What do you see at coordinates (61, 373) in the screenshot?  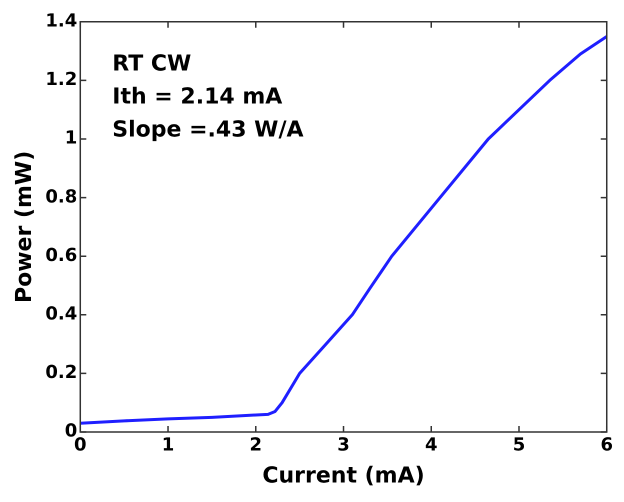 I see `y-tick-label: 0.2` at bounding box center [61, 373].